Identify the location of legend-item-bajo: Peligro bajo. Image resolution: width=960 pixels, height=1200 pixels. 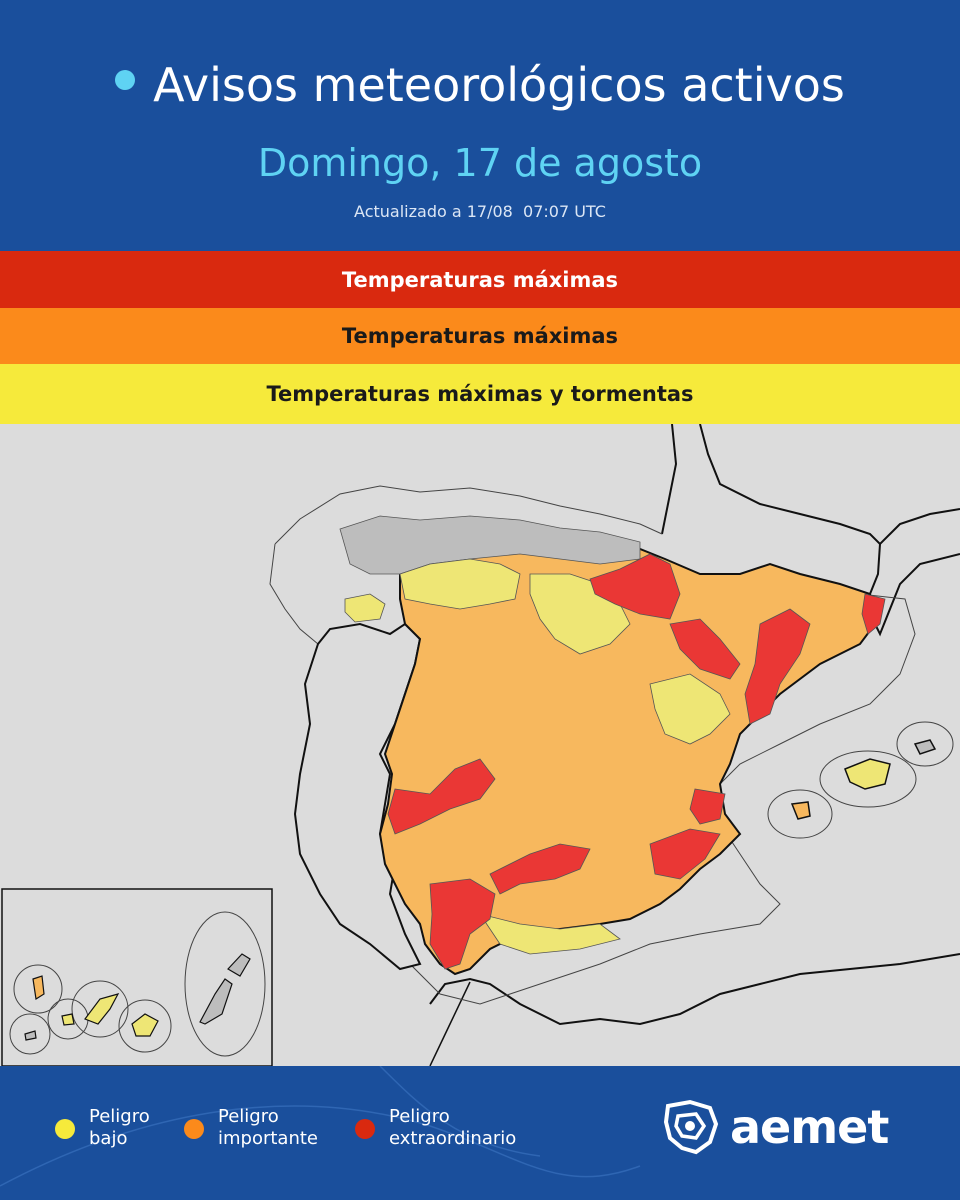
(147, 1128).